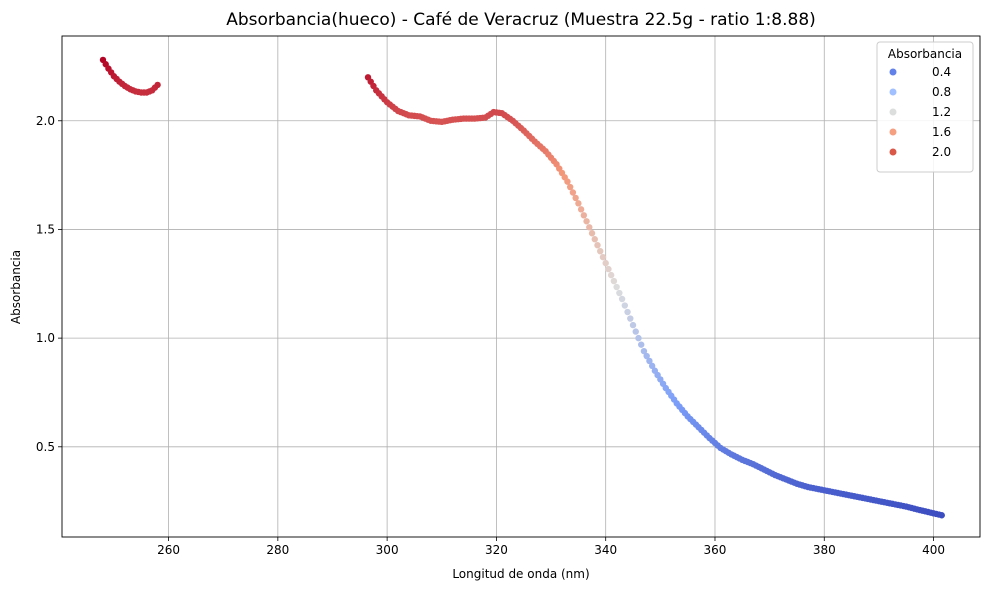 This screenshot has width=989, height=590. I want to click on legend-label: 0.8, so click(941, 92).